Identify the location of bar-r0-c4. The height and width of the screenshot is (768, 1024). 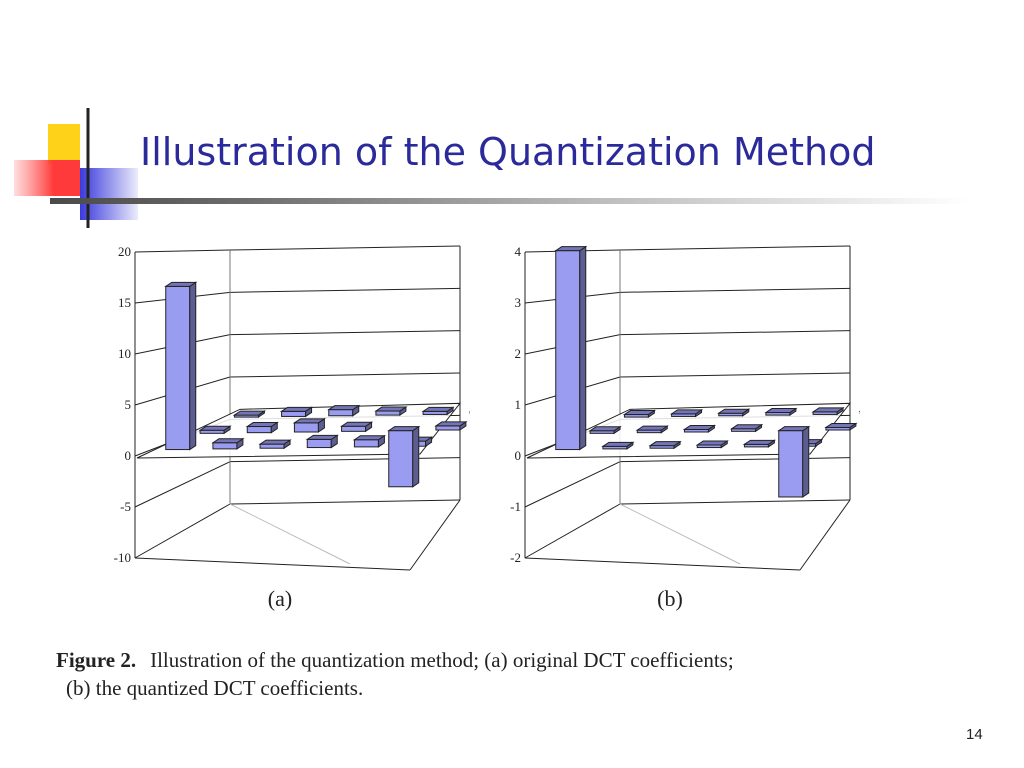
(759, 443).